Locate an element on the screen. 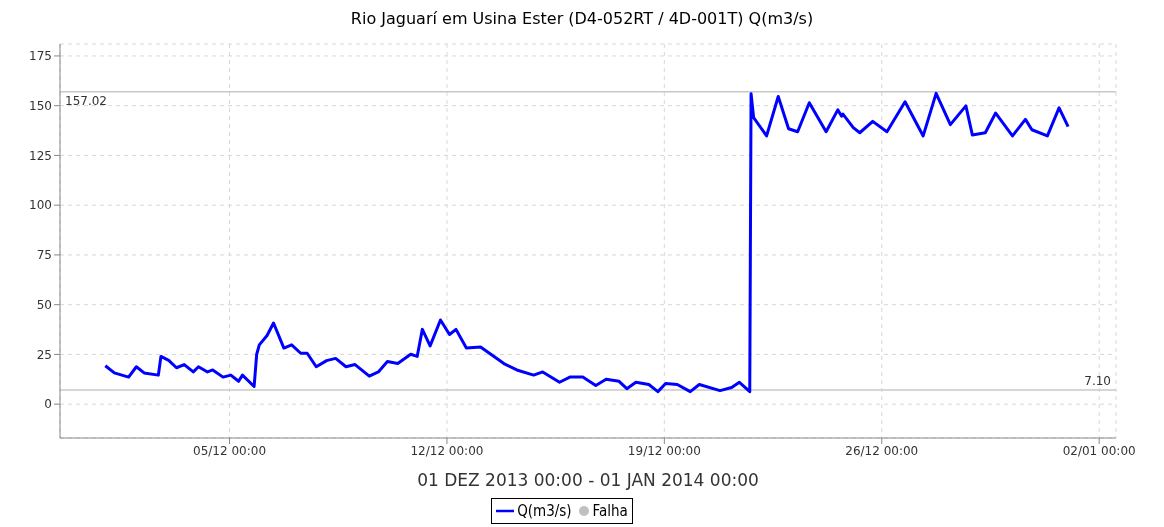 The image size is (1164, 527). y-tick-label: 75 is located at coordinates (44, 255).